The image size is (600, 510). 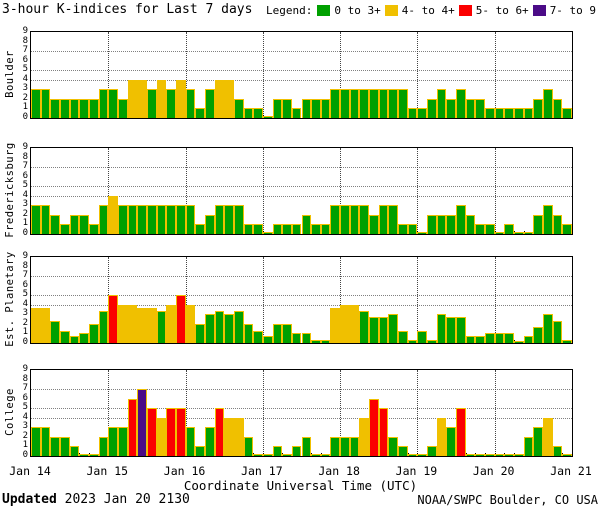 I want to click on page-title: 3-hour K-indices for Last 7 days, so click(x=127, y=9).